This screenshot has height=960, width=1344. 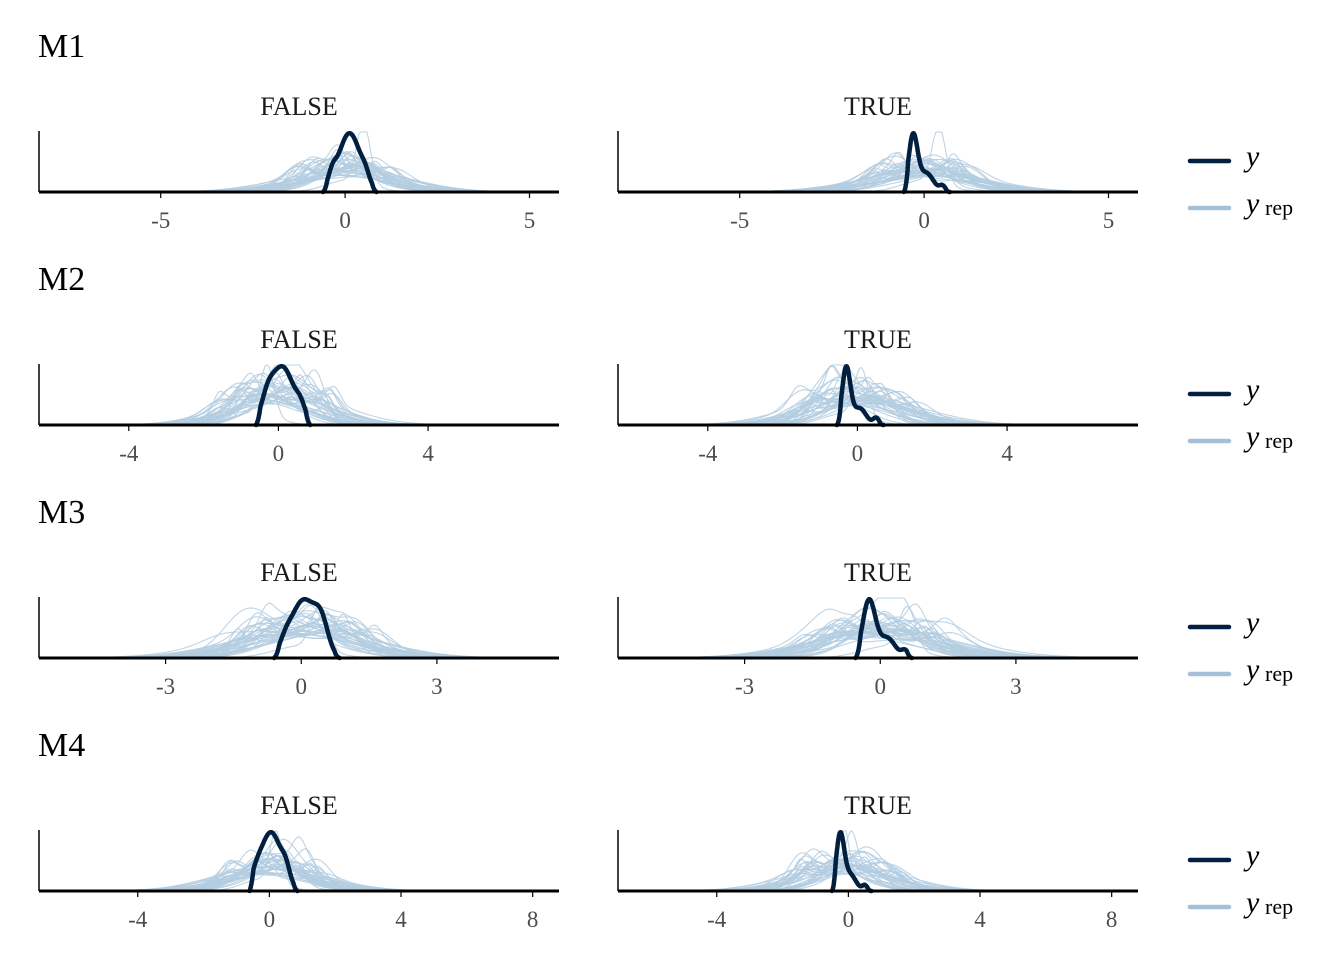 I want to click on panel-false: FALSE -5 0 5, so click(x=298, y=162).